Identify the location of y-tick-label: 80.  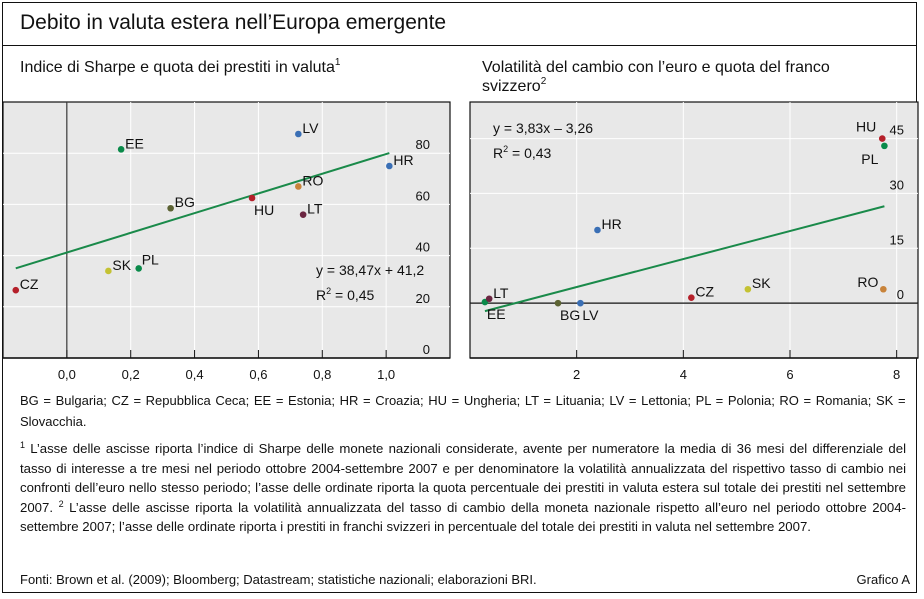
(423, 144).